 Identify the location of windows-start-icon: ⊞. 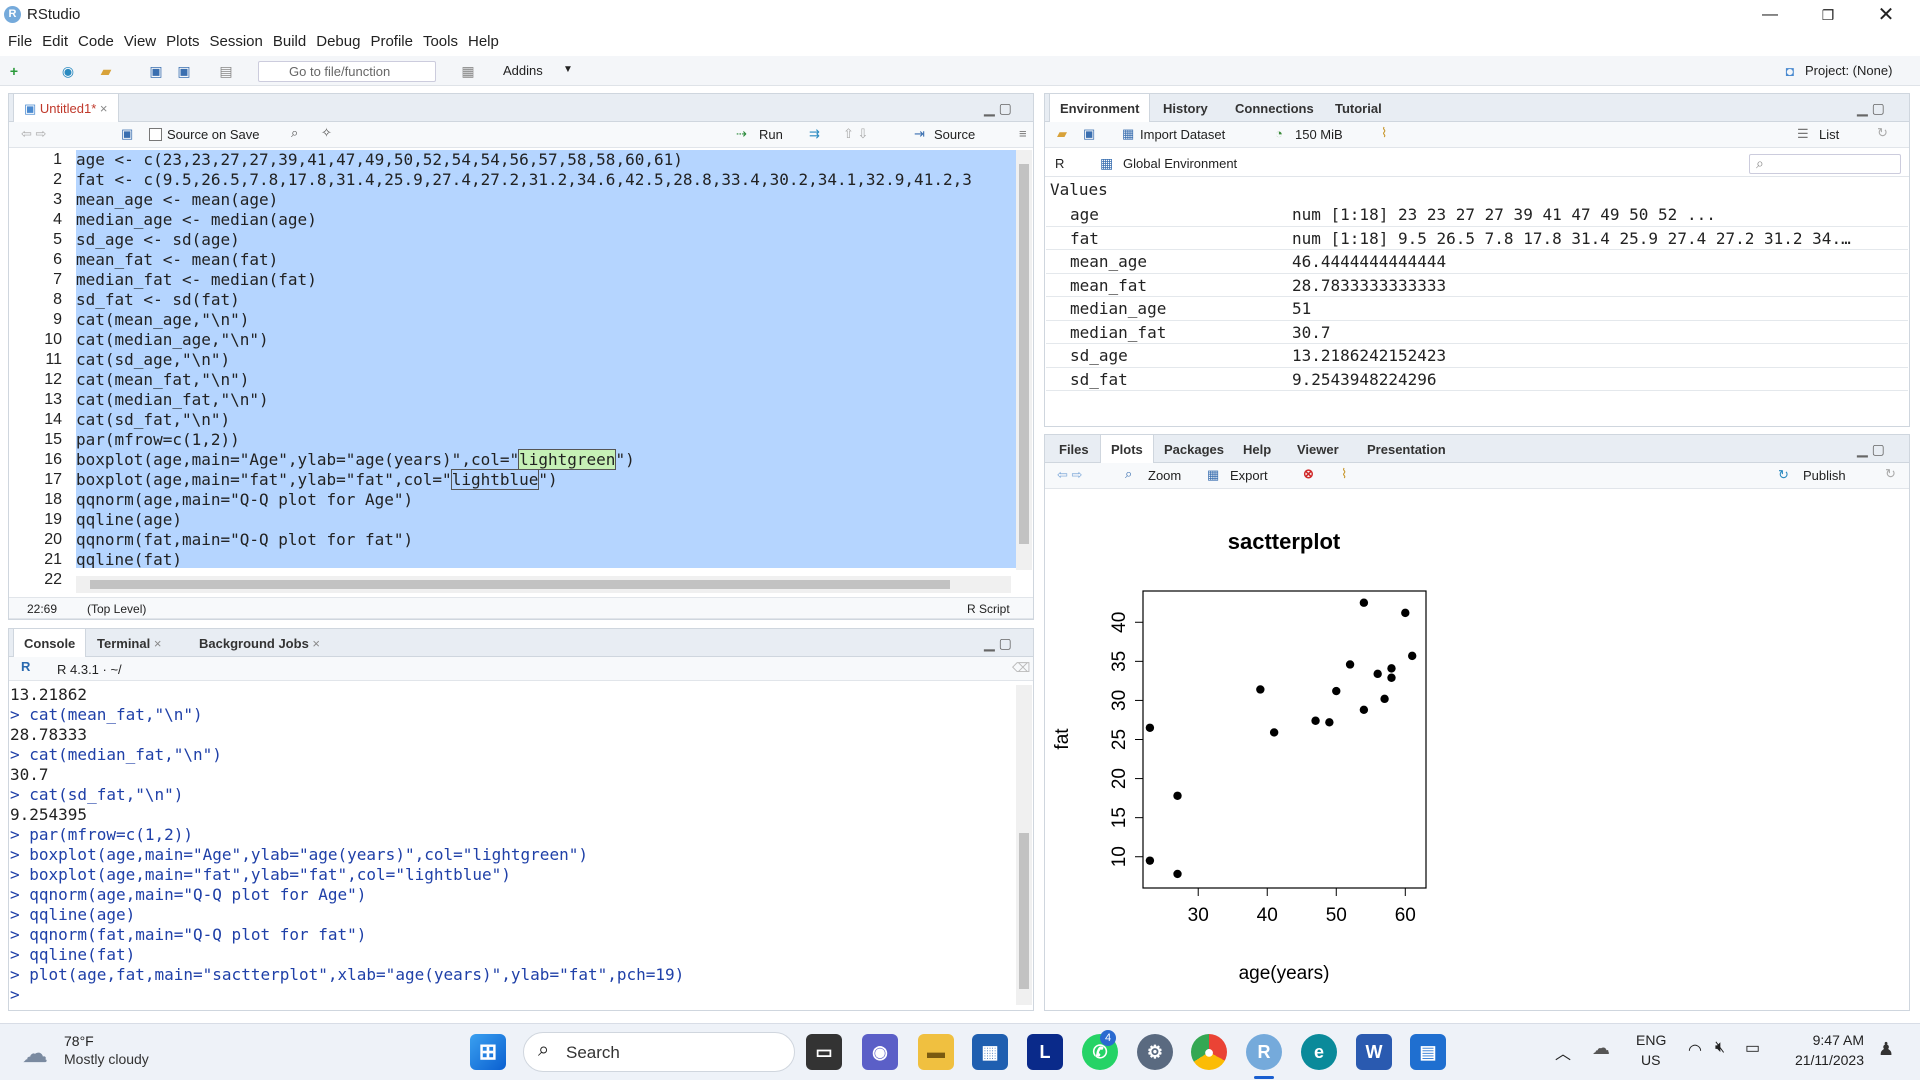
(488, 1052).